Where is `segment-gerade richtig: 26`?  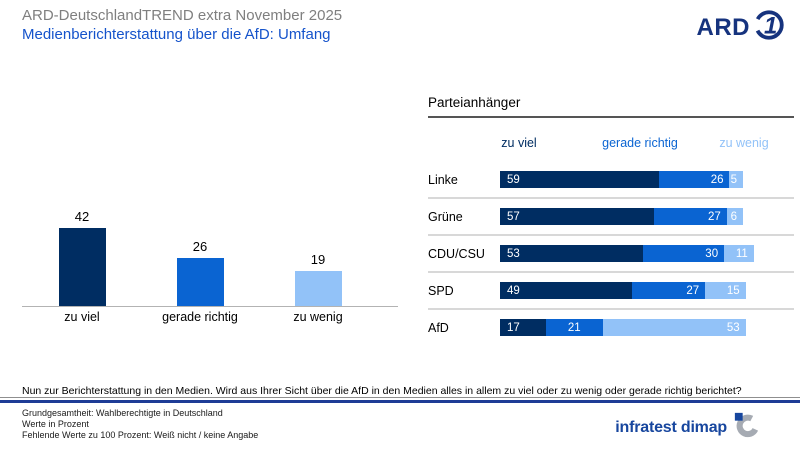 segment-gerade richtig: 26 is located at coordinates (694, 179).